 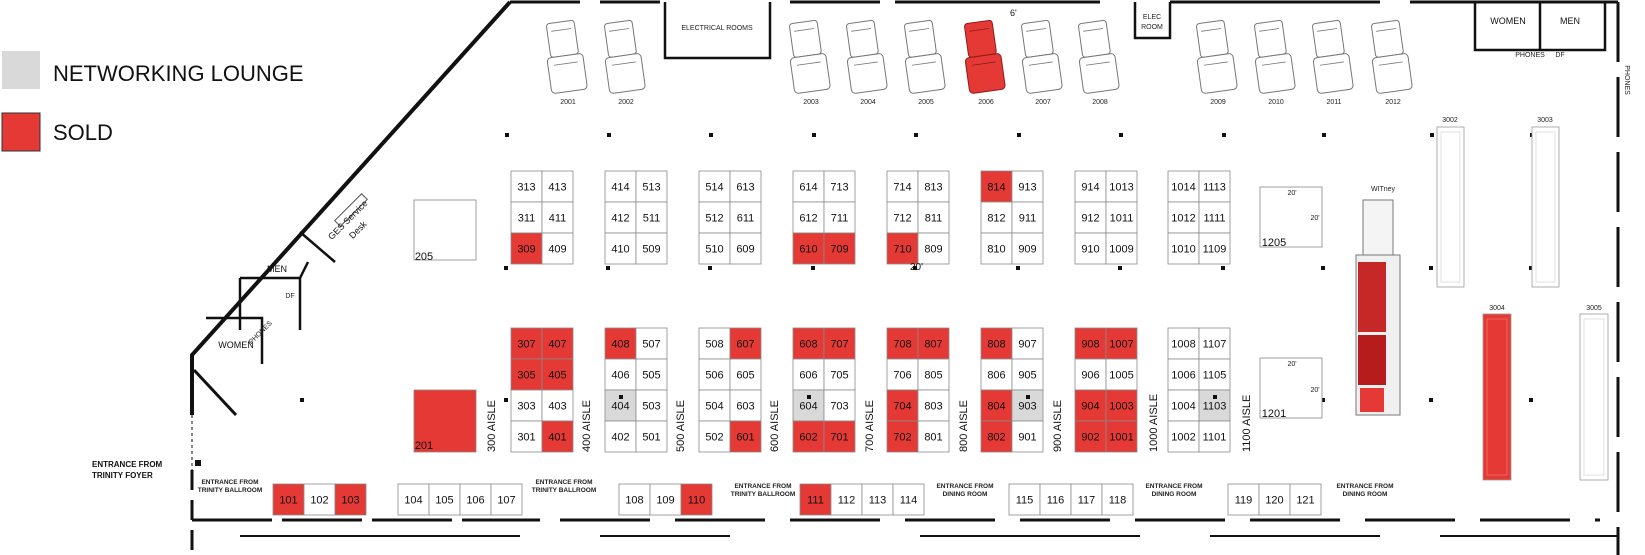 I want to click on booth-603: 603, so click(x=745, y=405).